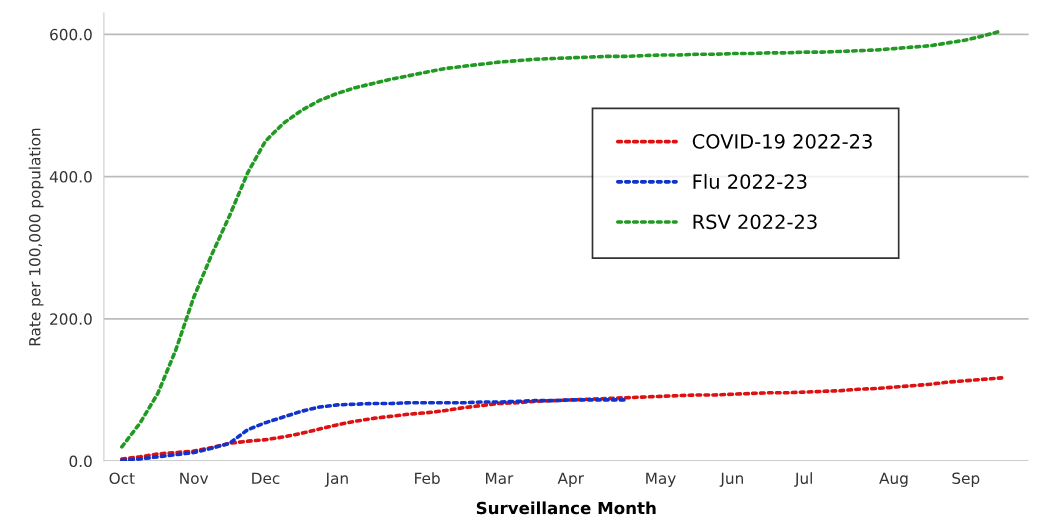 This screenshot has height=521, width=1039. What do you see at coordinates (966, 479) in the screenshot?
I see `x-tick-label: Sep` at bounding box center [966, 479].